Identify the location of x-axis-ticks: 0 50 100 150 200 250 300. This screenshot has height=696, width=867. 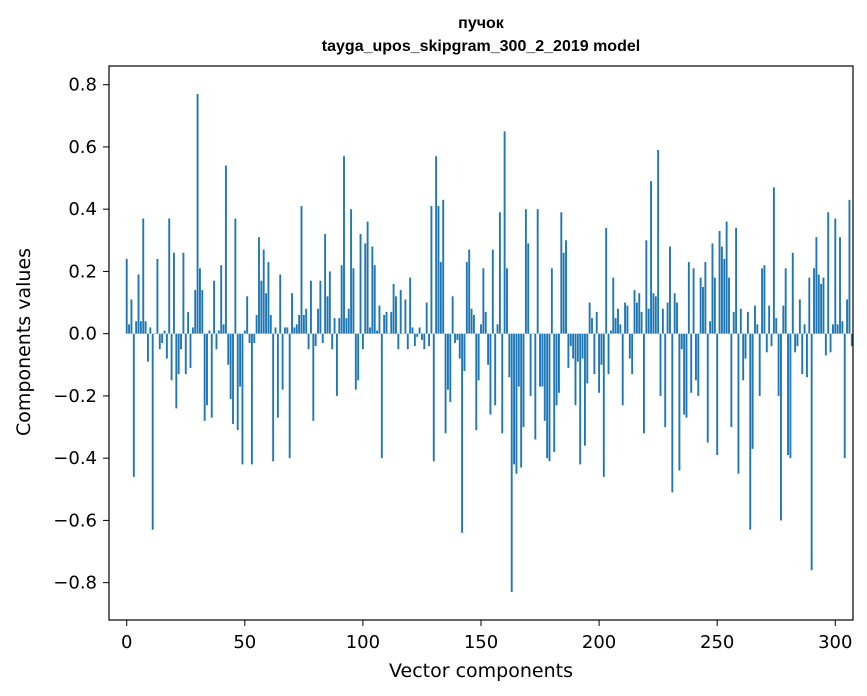
(486, 636).